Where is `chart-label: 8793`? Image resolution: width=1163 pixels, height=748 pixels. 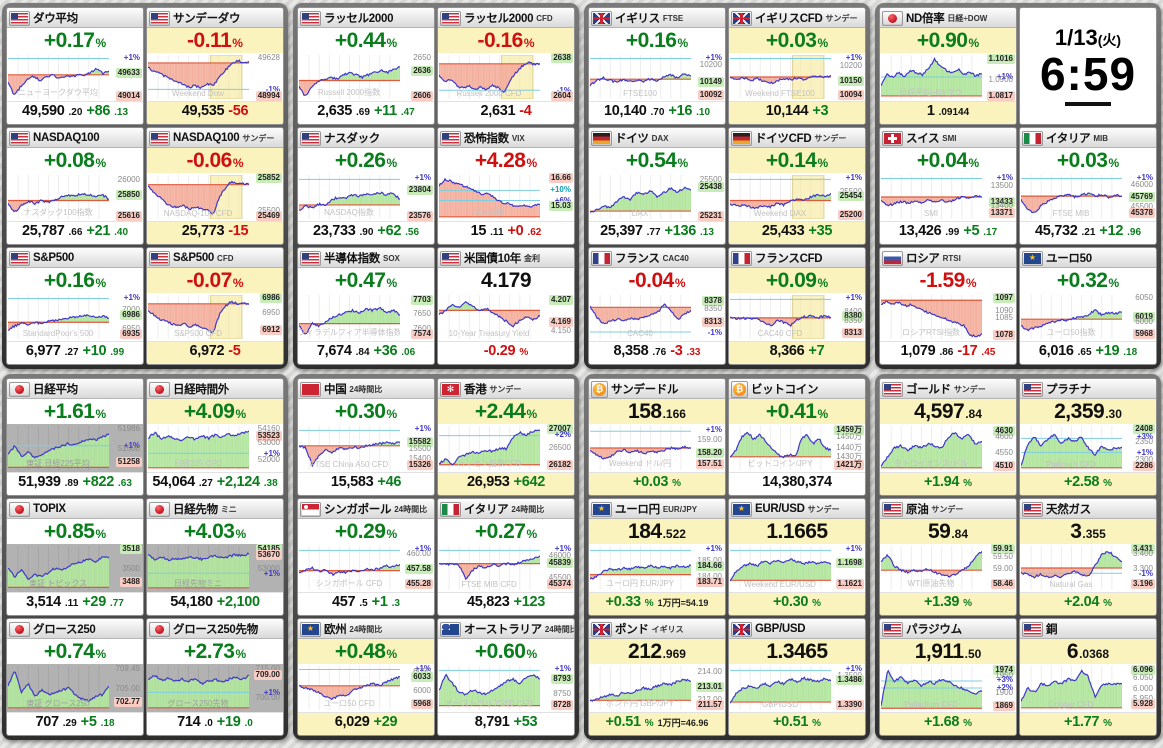
chart-label: 8793 is located at coordinates (562, 679).